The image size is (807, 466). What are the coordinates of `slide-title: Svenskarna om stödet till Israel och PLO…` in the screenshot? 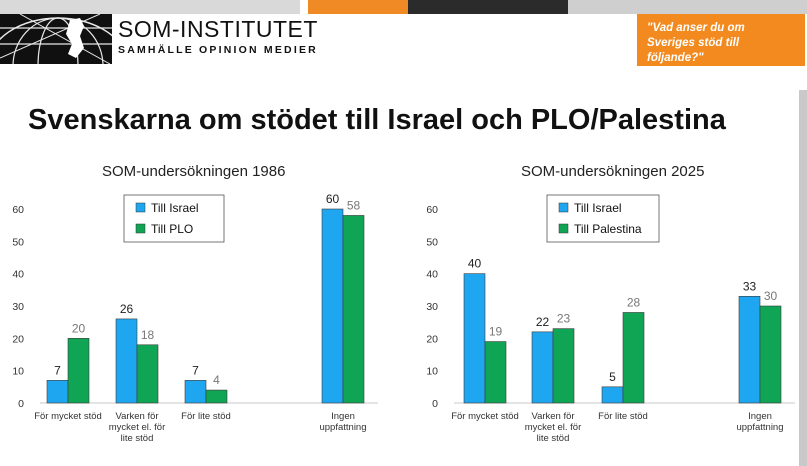 It's located at (377, 120).